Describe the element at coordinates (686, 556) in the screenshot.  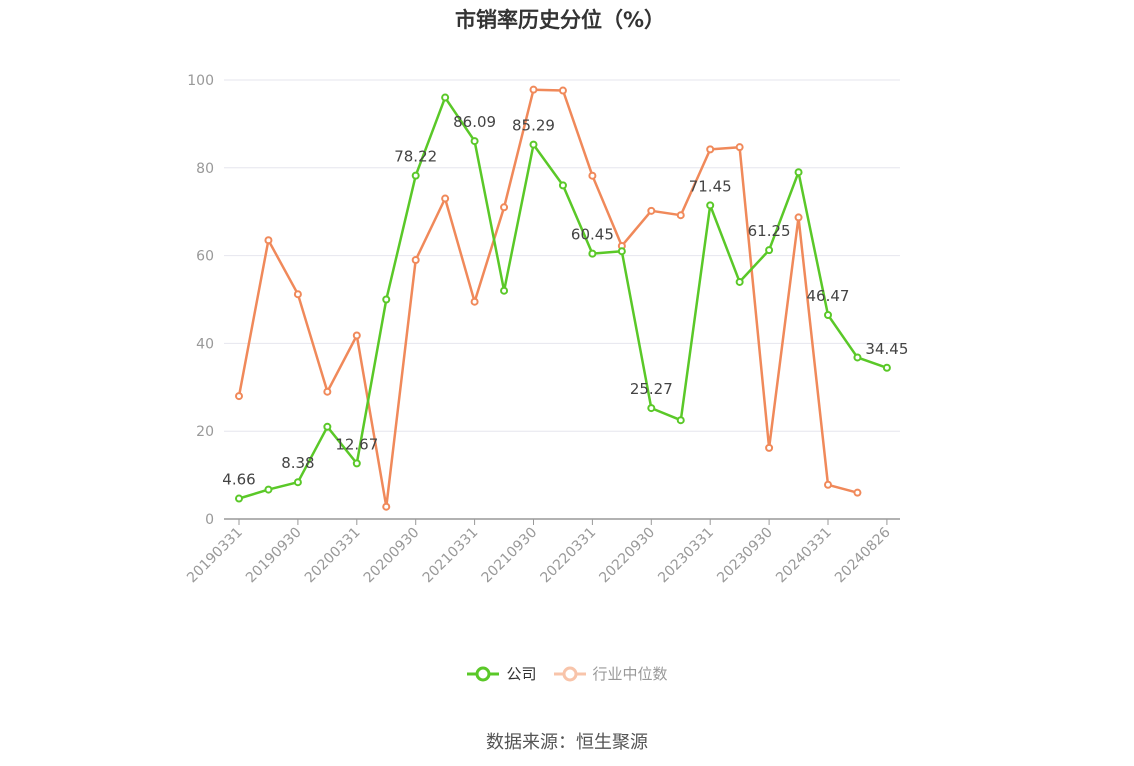
I see `x-tick-label: 20230331` at that location.